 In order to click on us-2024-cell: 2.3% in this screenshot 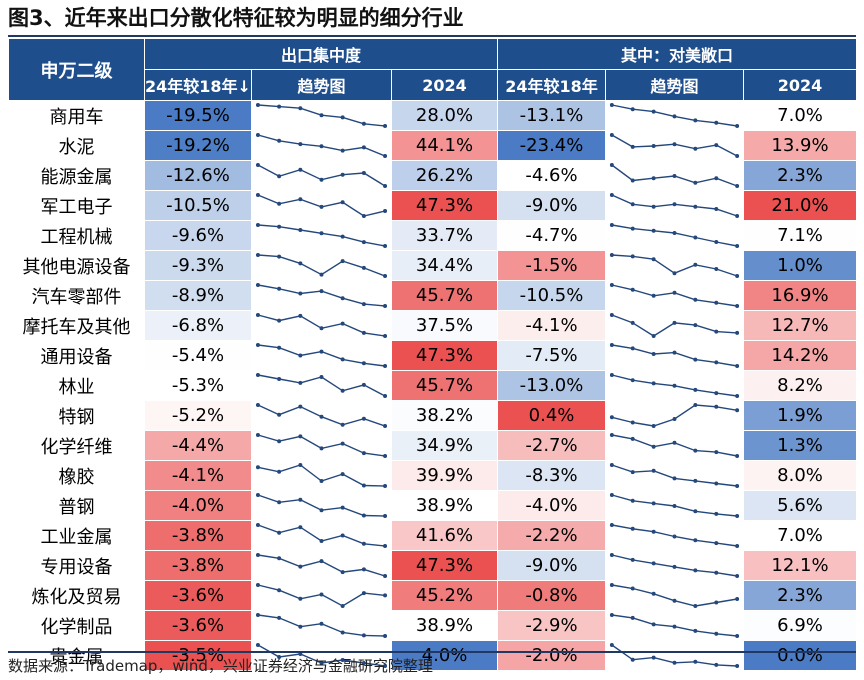, I will do `click(800, 175)`.